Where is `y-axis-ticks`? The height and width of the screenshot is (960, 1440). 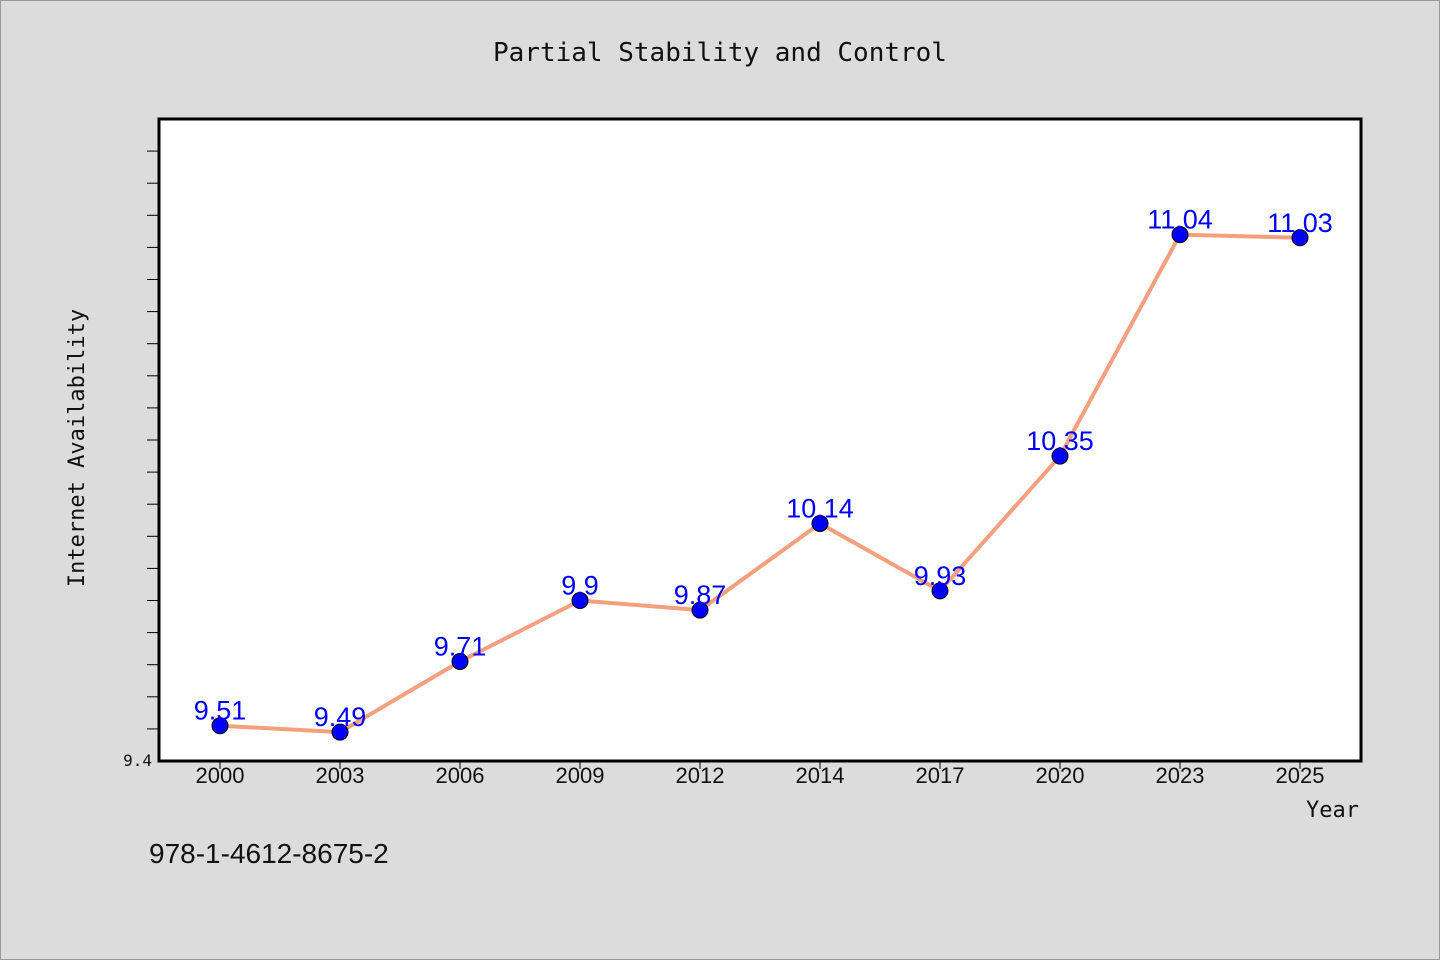
y-axis-ticks is located at coordinates (153, 440).